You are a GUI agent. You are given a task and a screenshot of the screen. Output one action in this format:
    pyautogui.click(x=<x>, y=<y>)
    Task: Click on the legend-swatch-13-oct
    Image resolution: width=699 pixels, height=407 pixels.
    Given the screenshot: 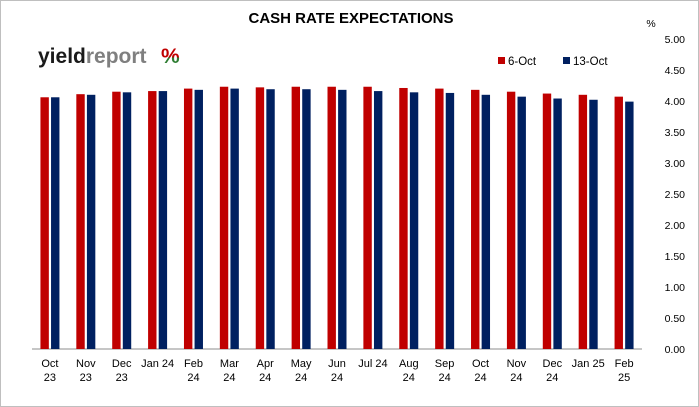 What is the action you would take?
    pyautogui.click(x=566, y=60)
    